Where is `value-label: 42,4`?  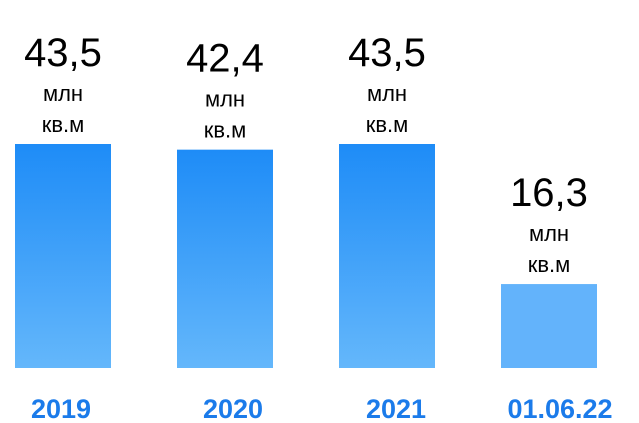 value-label: 42,4 is located at coordinates (225, 59).